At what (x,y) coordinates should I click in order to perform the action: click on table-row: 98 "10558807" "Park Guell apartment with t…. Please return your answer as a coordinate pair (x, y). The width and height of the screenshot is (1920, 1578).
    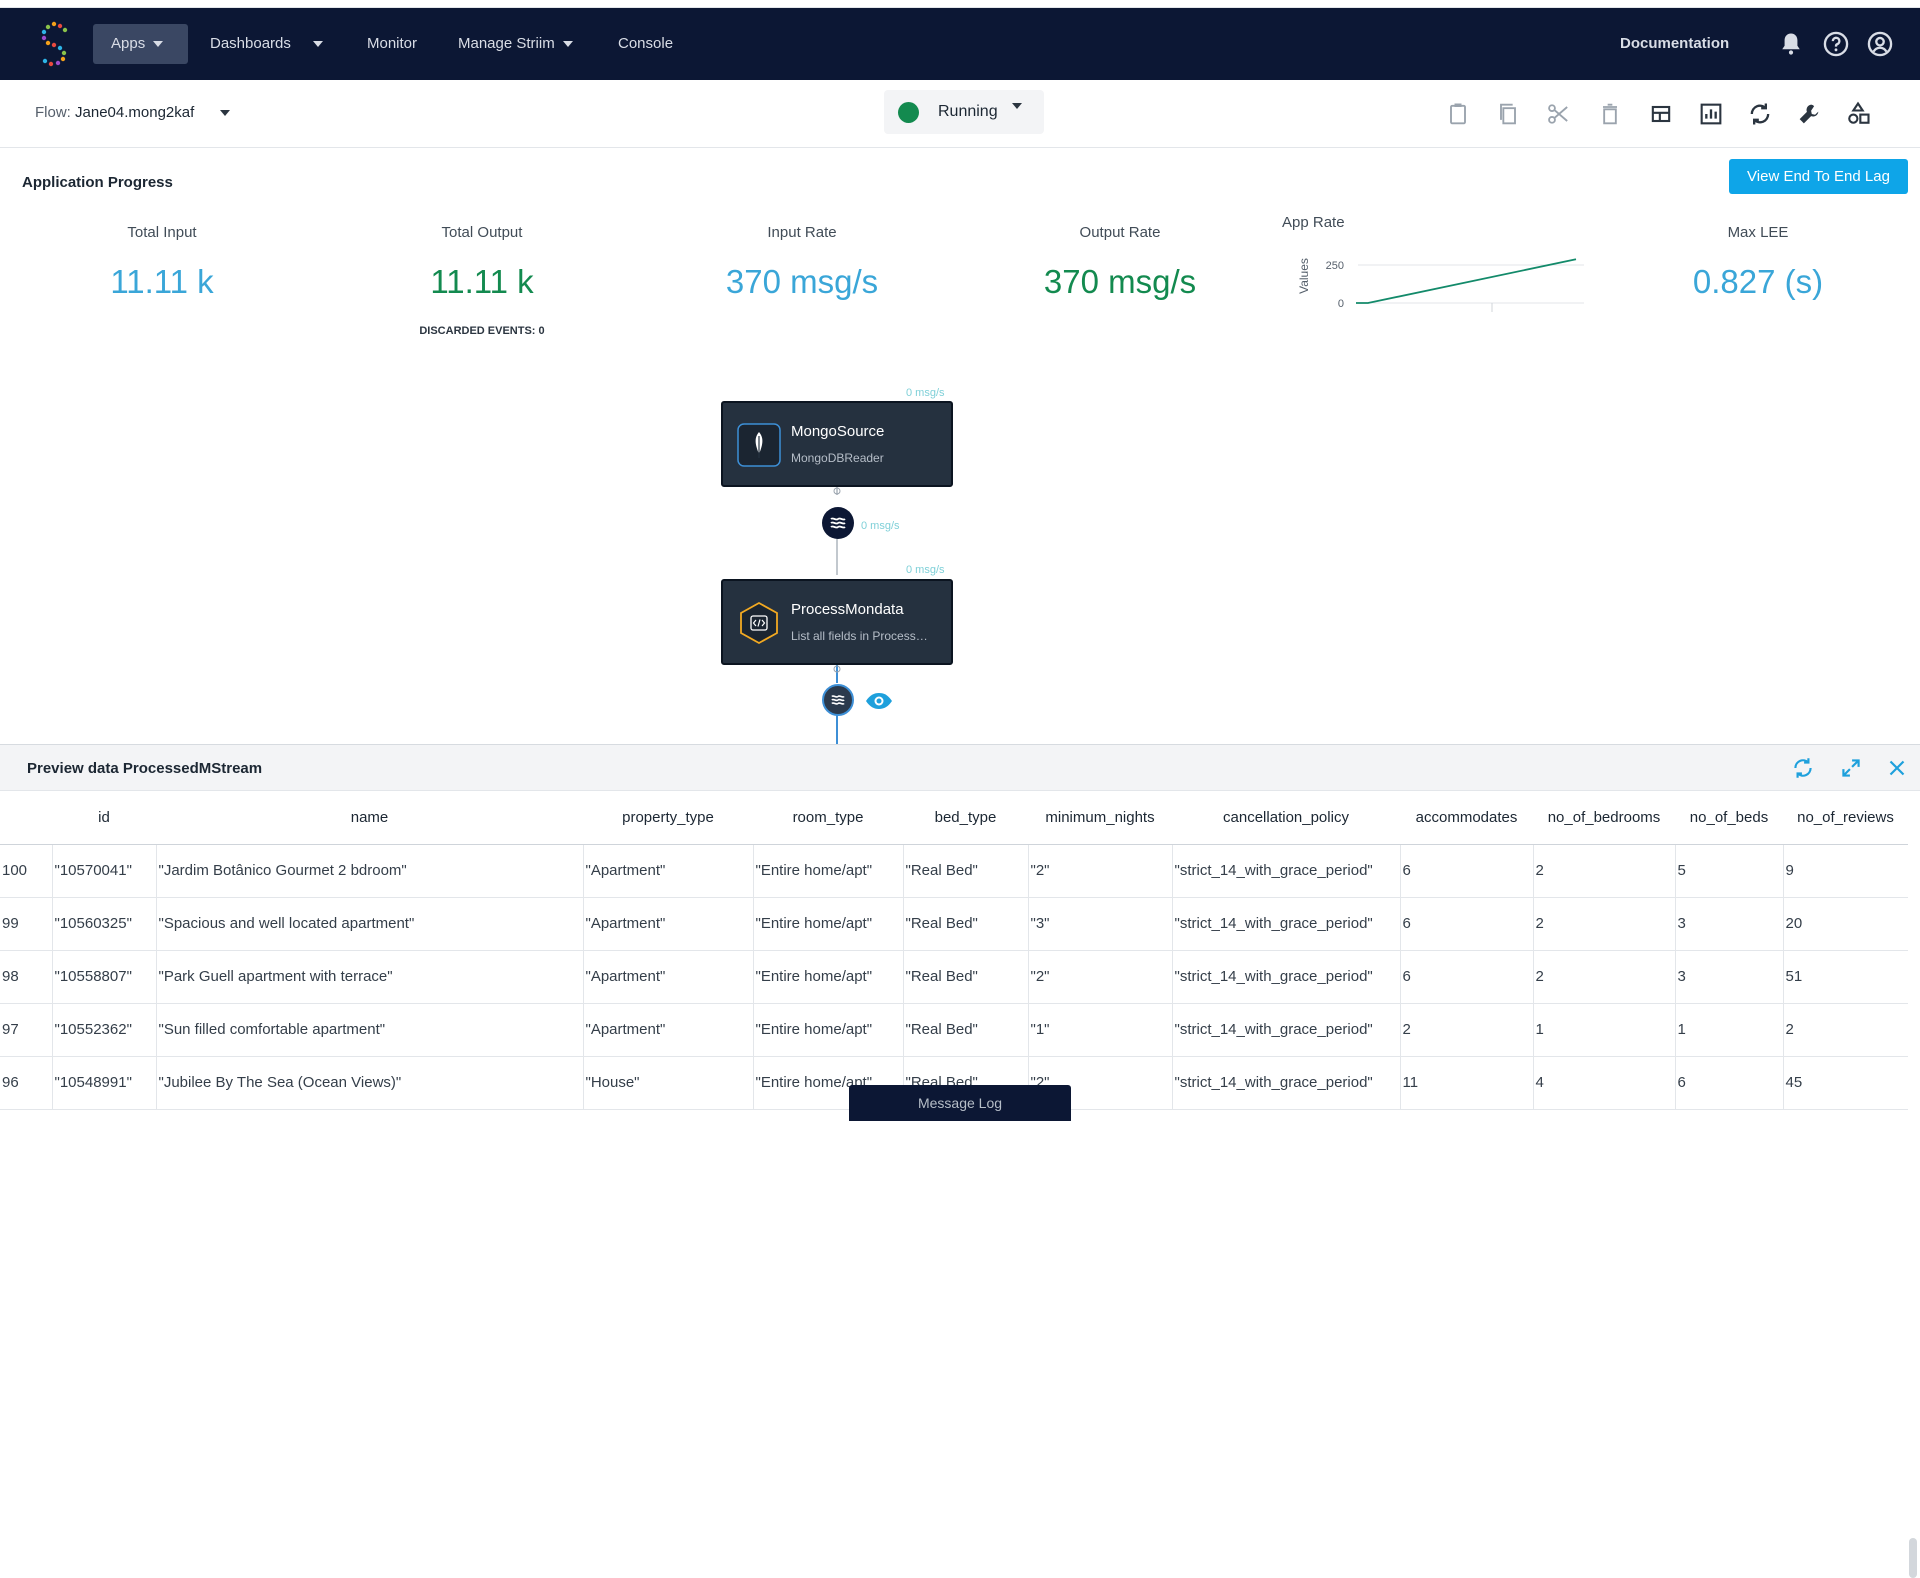
    Looking at the image, I should click on (954, 977).